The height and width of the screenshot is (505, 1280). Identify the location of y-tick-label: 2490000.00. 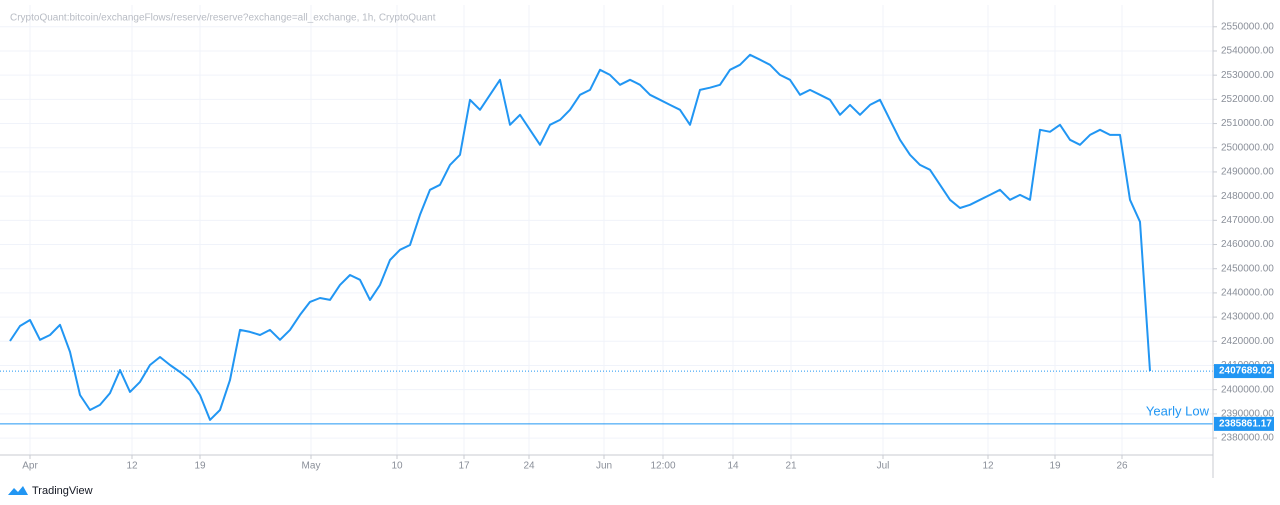
(1247, 172).